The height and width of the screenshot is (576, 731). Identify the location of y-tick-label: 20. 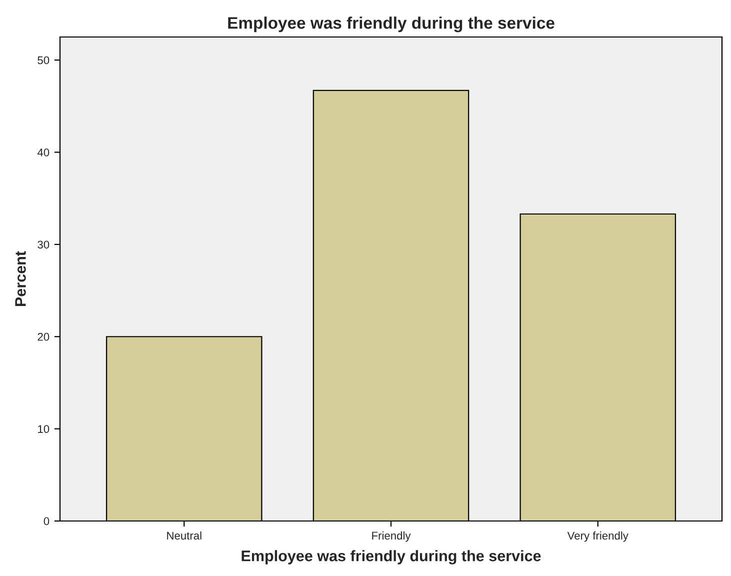
(44, 336).